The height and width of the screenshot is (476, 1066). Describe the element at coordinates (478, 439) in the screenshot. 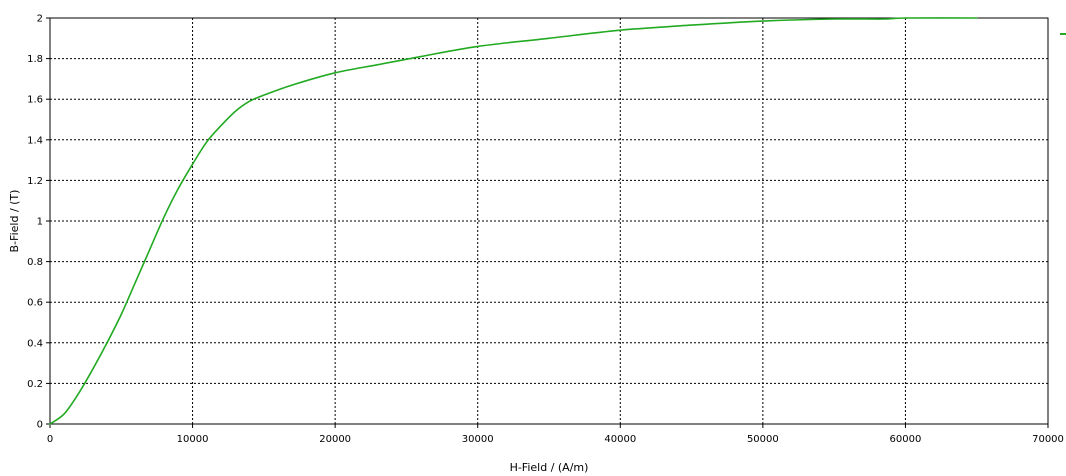

I see `x-tick-label: 30000` at that location.